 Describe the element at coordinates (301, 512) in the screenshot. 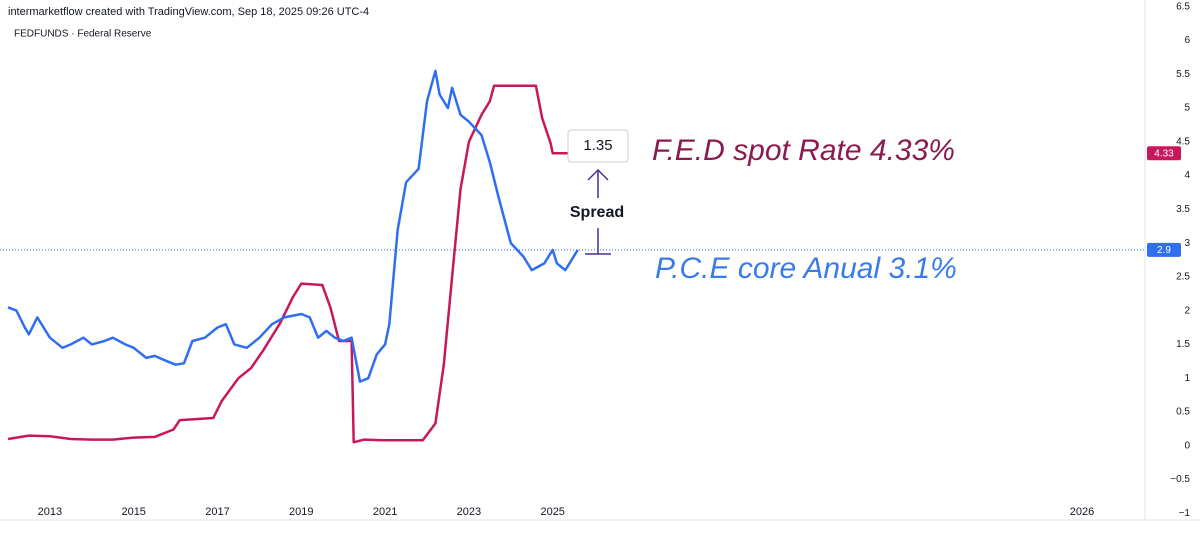

I see `x-tick-label: 2019` at that location.